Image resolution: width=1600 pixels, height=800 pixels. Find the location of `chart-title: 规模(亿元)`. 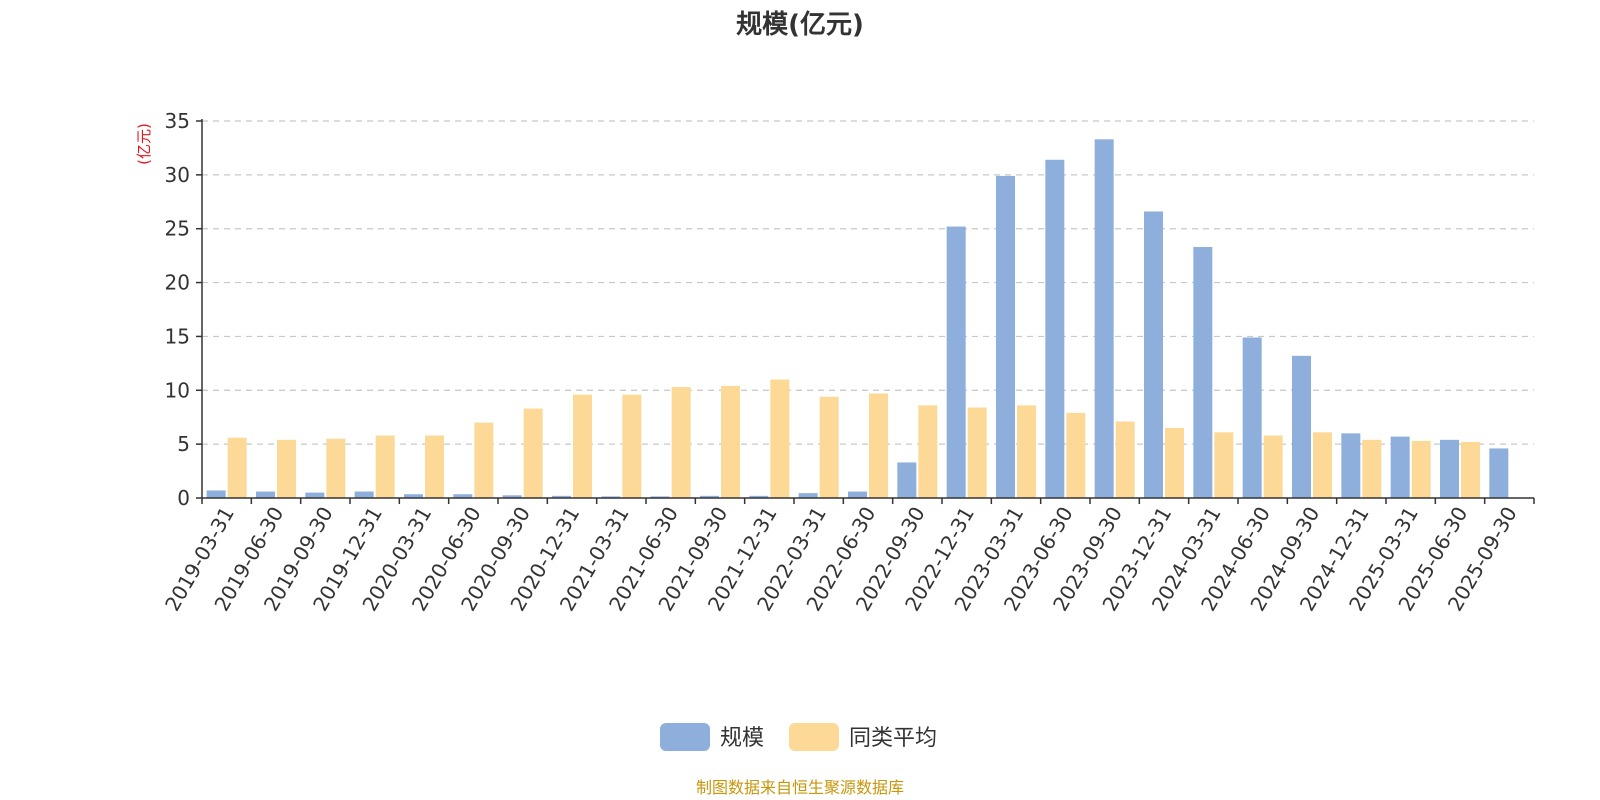

chart-title: 规模(亿元) is located at coordinates (800, 25).